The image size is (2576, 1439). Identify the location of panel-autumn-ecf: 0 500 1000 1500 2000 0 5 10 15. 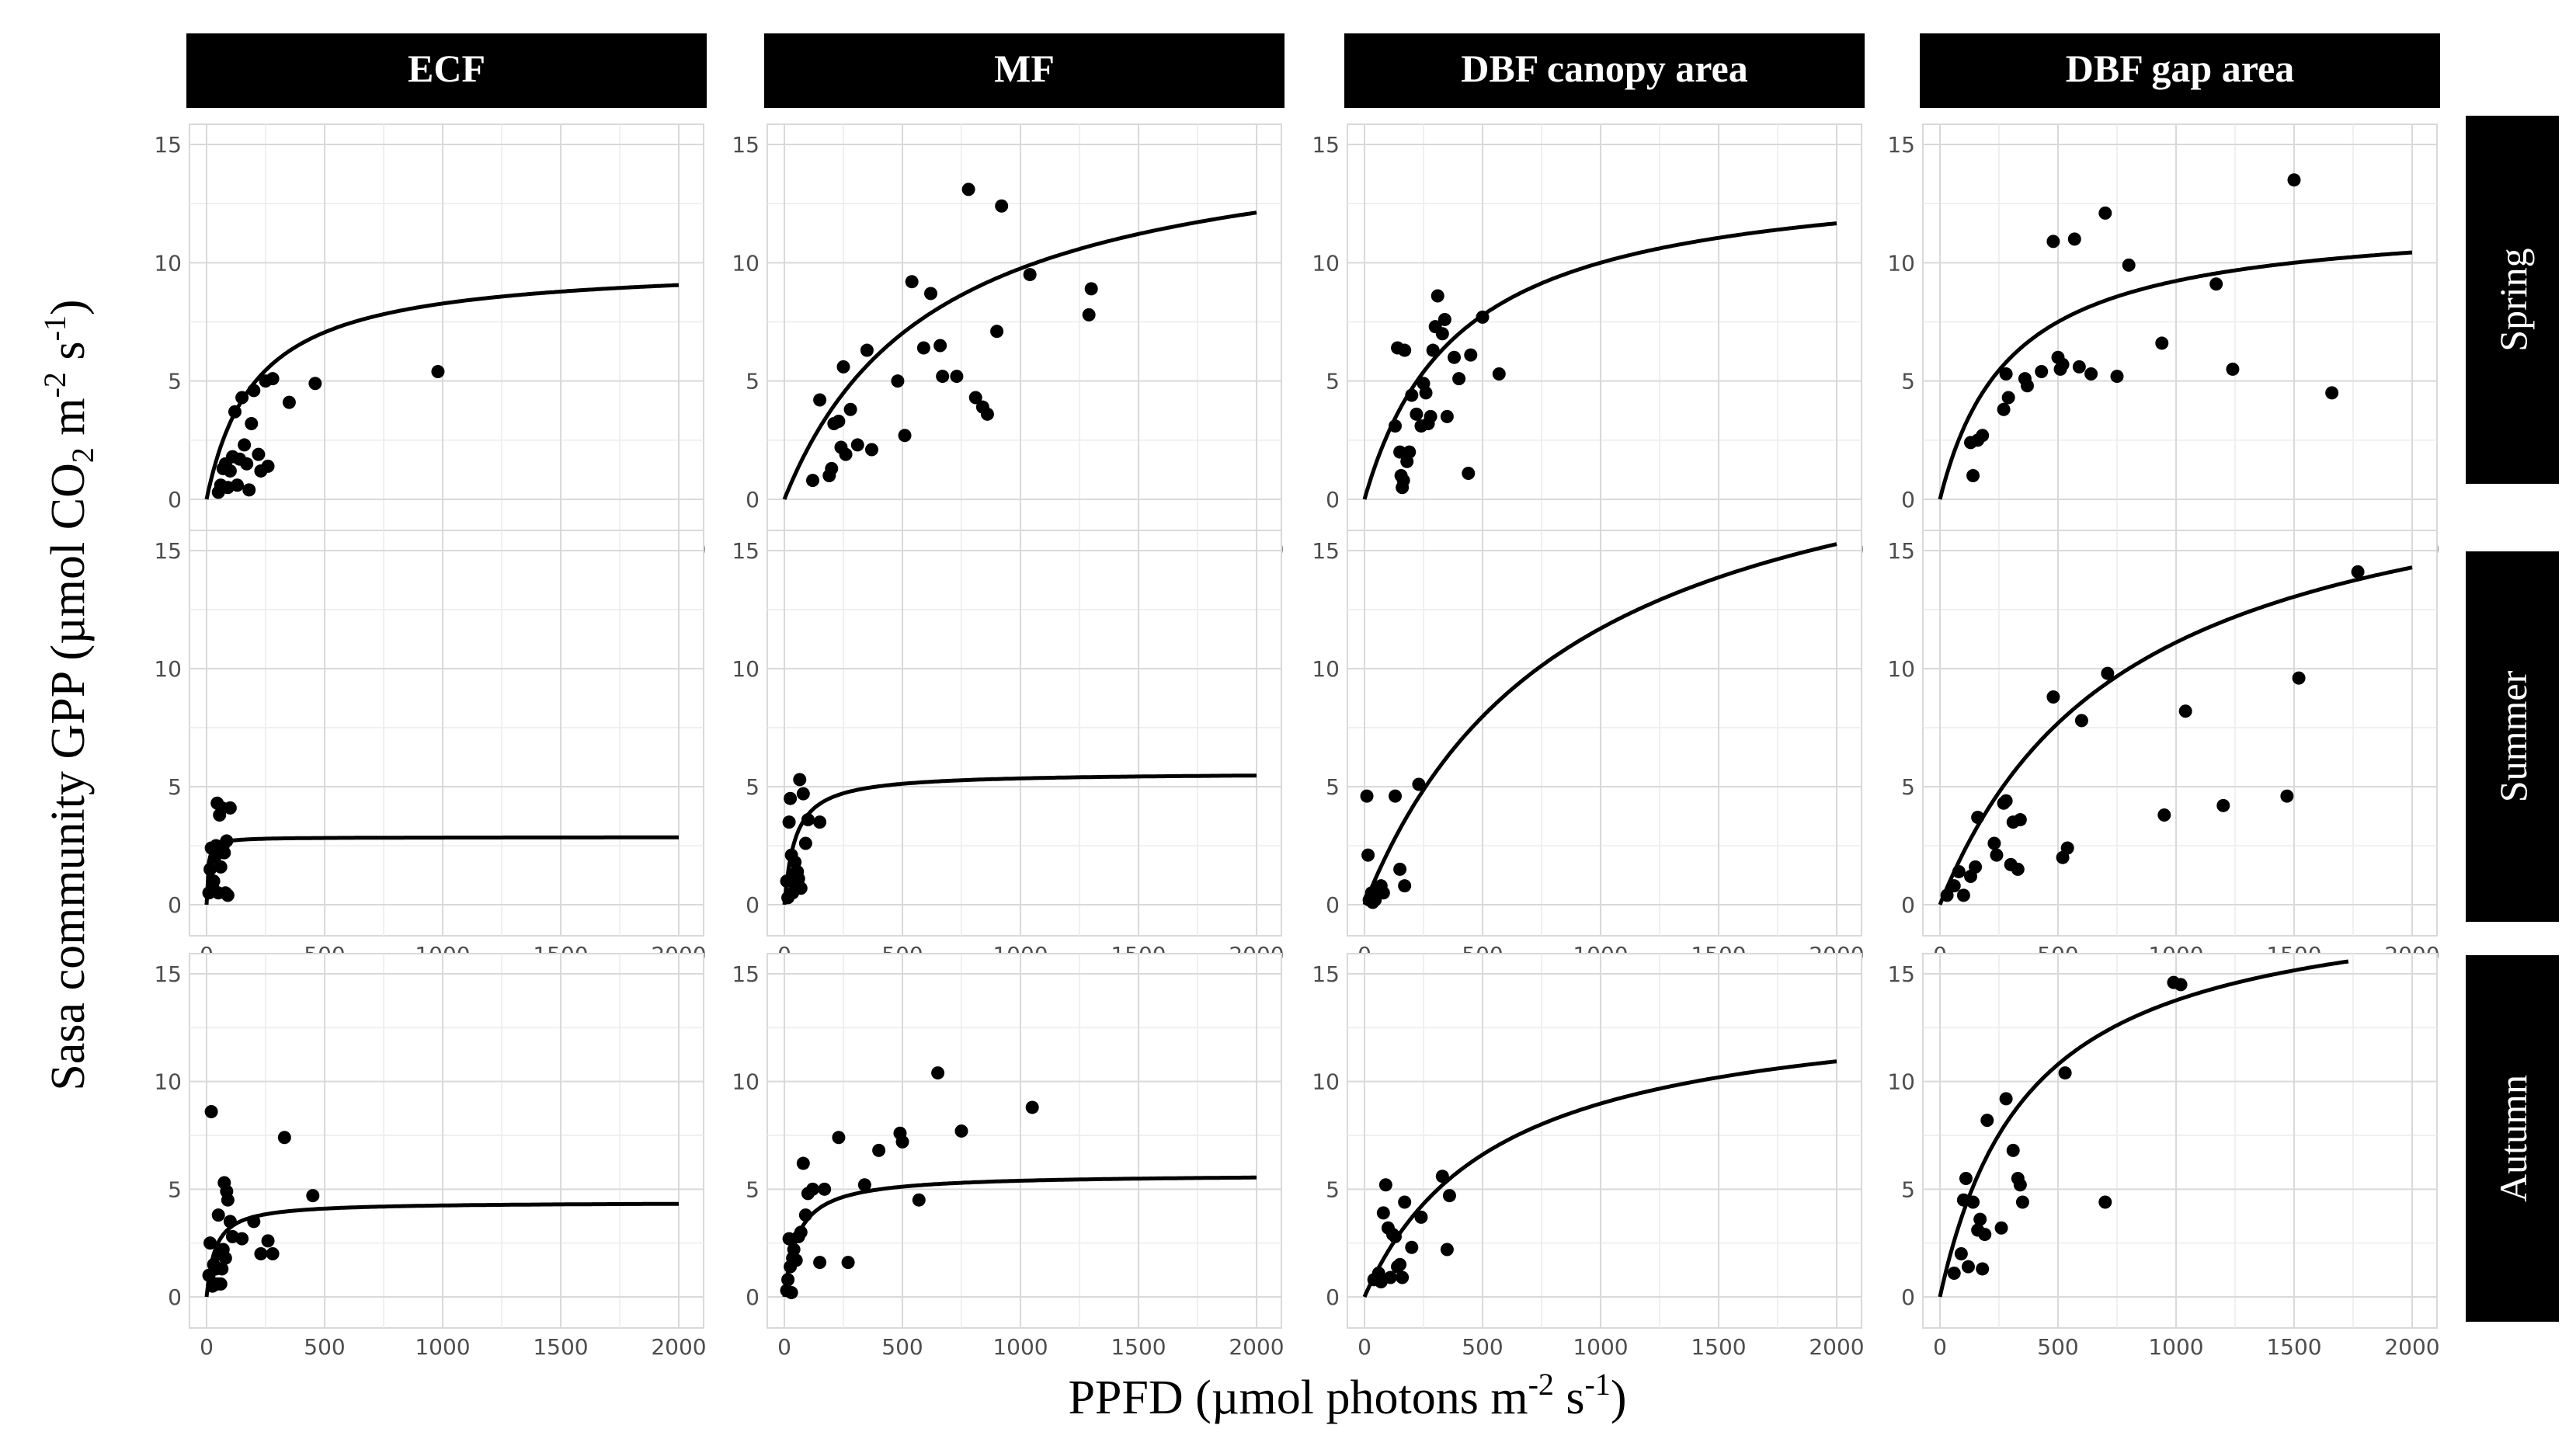
(430, 1156).